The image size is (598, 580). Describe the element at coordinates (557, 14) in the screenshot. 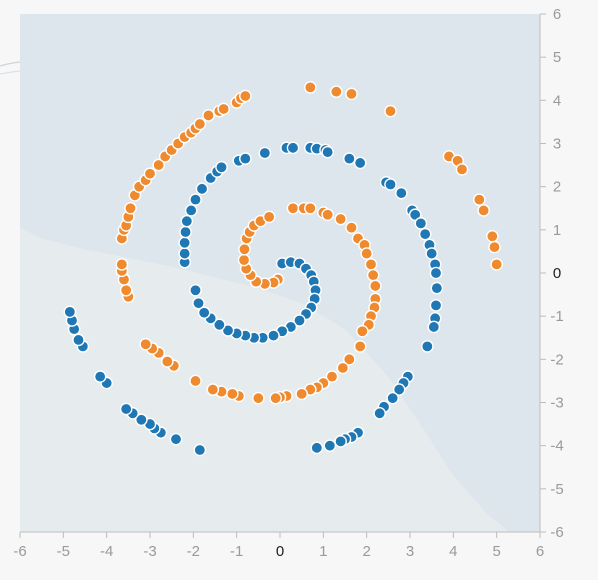

I see `y-tick-label: 6` at that location.